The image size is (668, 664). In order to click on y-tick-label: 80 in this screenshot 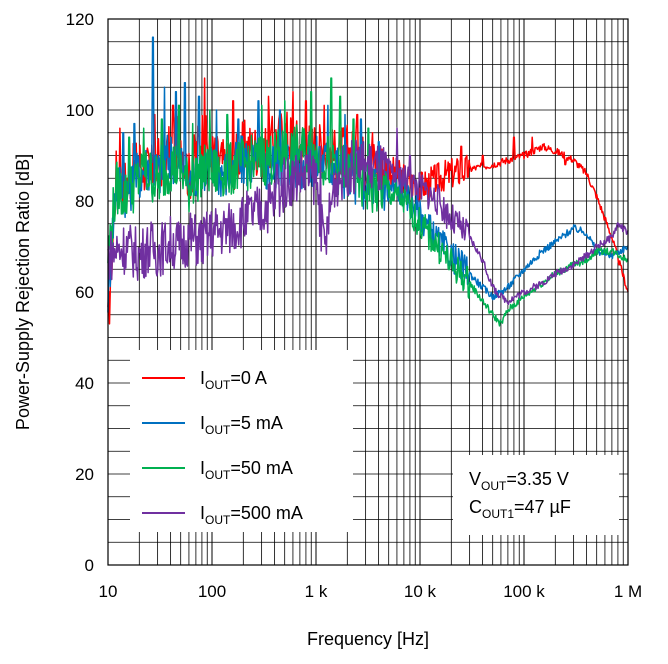, I will do `click(84, 201)`.